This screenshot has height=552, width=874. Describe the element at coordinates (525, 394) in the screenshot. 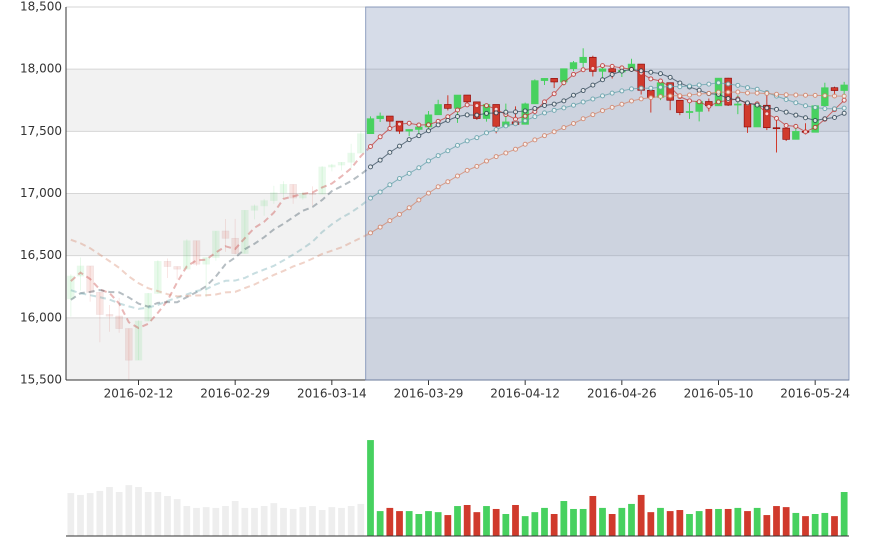

I see `x-tick-label: 2016-04-12` at that location.